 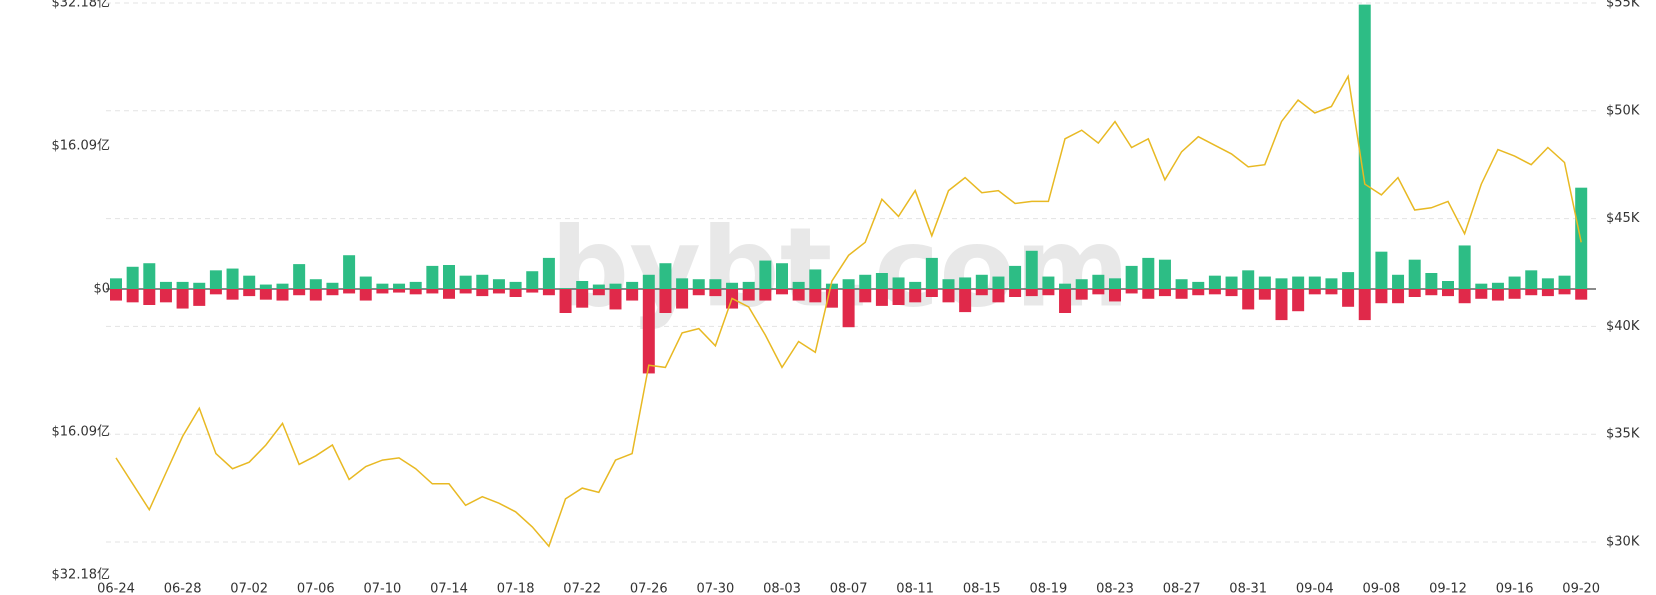 What do you see at coordinates (1623, 542) in the screenshot?
I see `y2-tick-label: $30K` at bounding box center [1623, 542].